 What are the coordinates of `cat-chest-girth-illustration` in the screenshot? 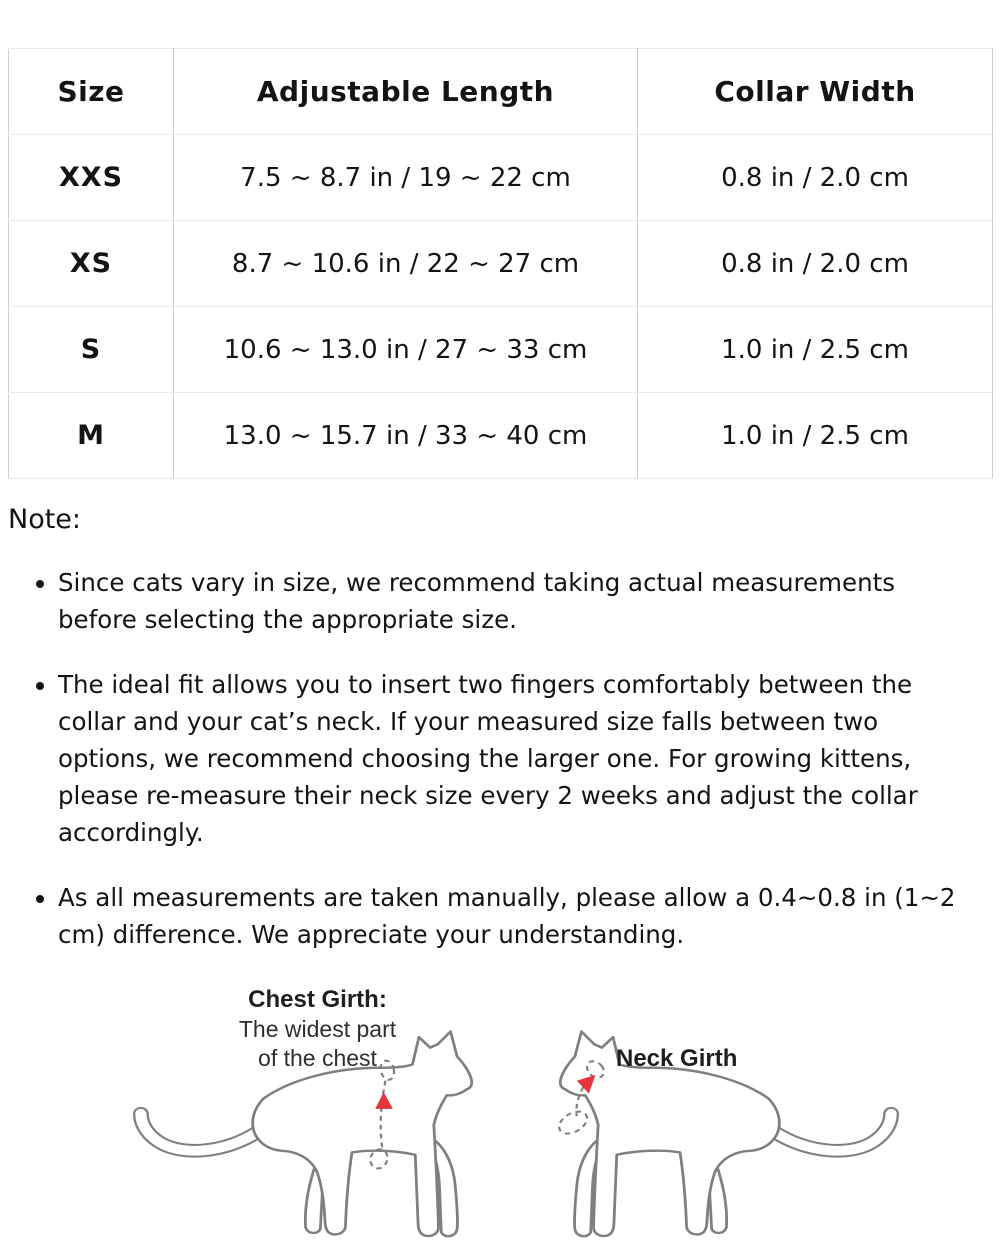 It's located at (312, 1125).